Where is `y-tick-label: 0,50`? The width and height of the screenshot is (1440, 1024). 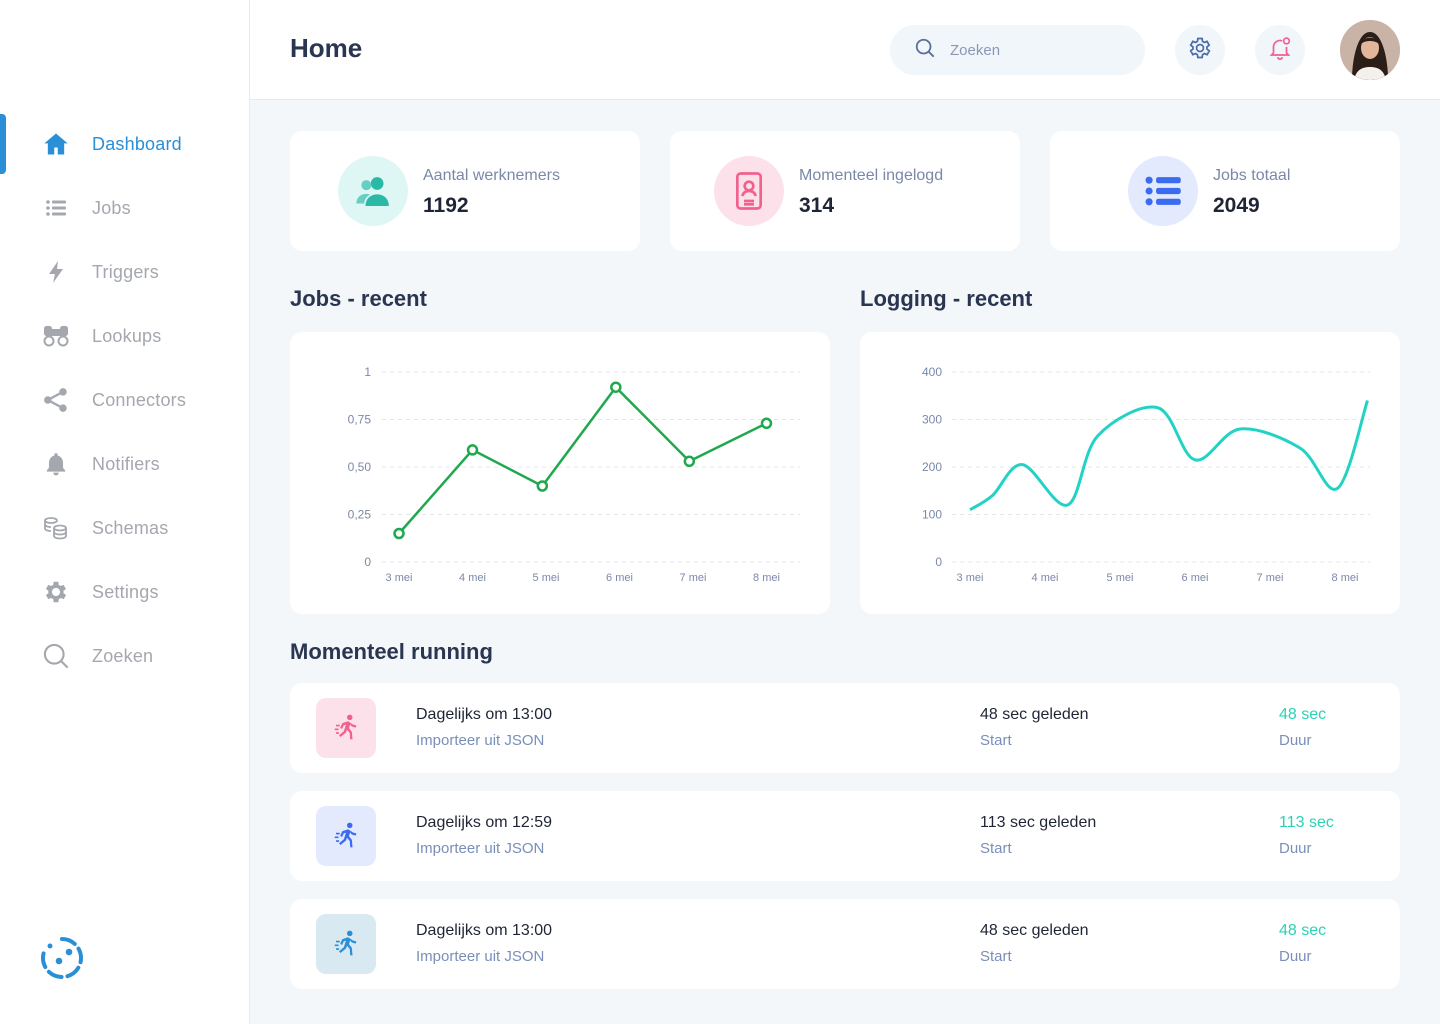
y-tick-label: 0,50 is located at coordinates (360, 467).